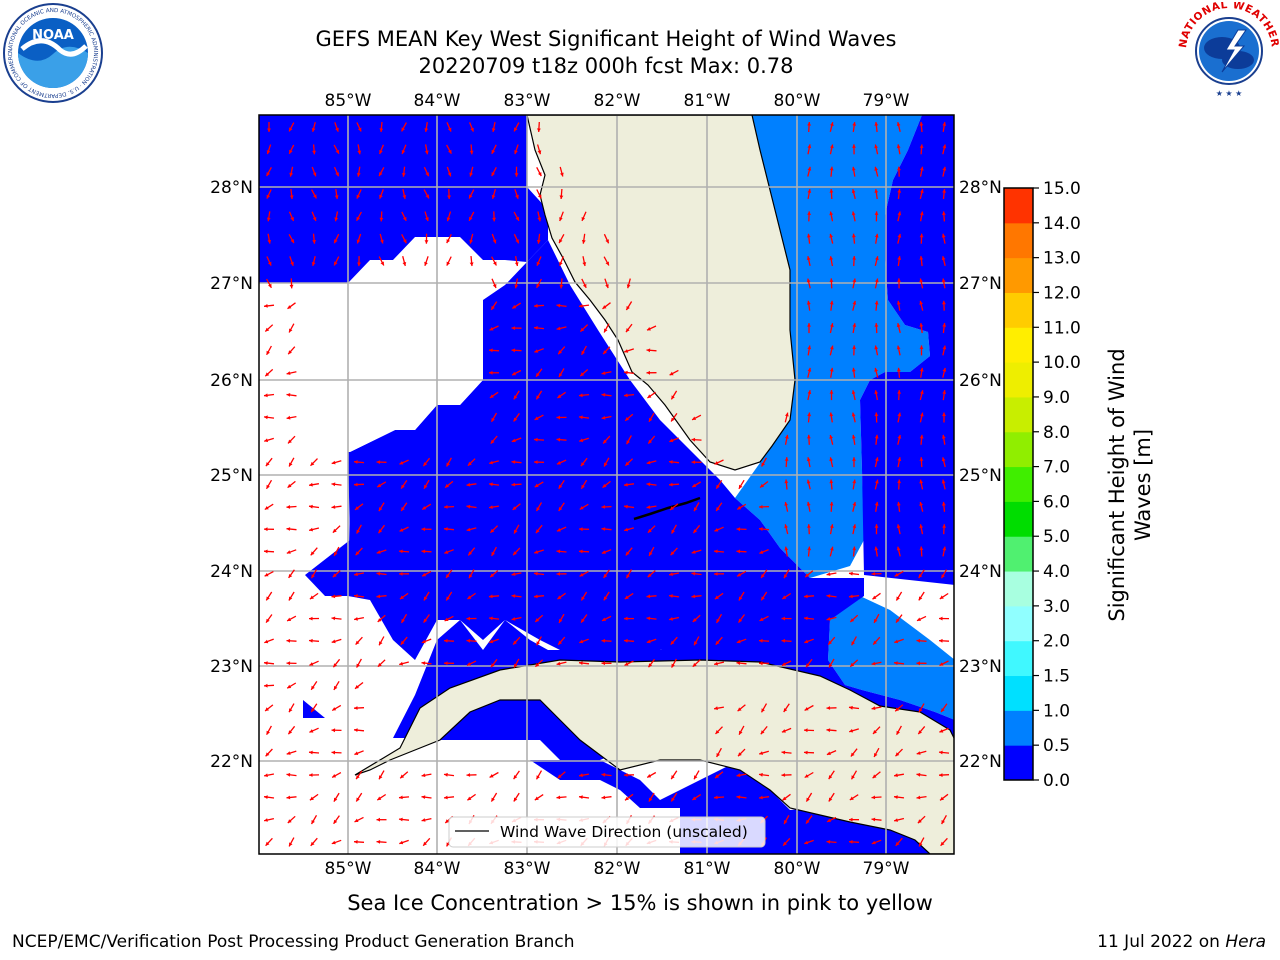 The height and width of the screenshot is (960, 1280). What do you see at coordinates (1056, 642) in the screenshot?
I see `colorbar-tick-label: 2.0` at bounding box center [1056, 642].